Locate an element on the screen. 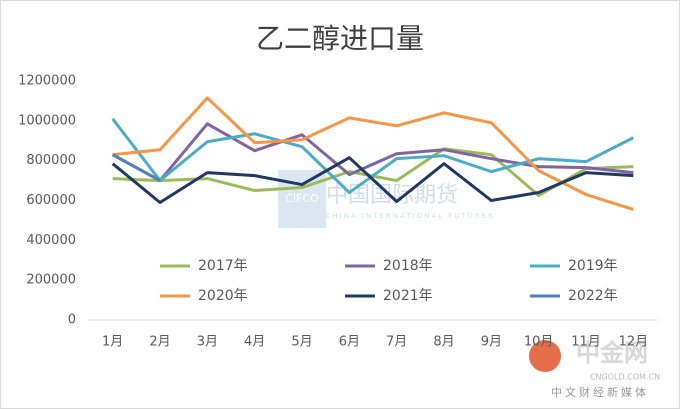 This screenshot has width=680, height=409. logo-text: CNGOLD.COM.CN is located at coordinates (625, 377).